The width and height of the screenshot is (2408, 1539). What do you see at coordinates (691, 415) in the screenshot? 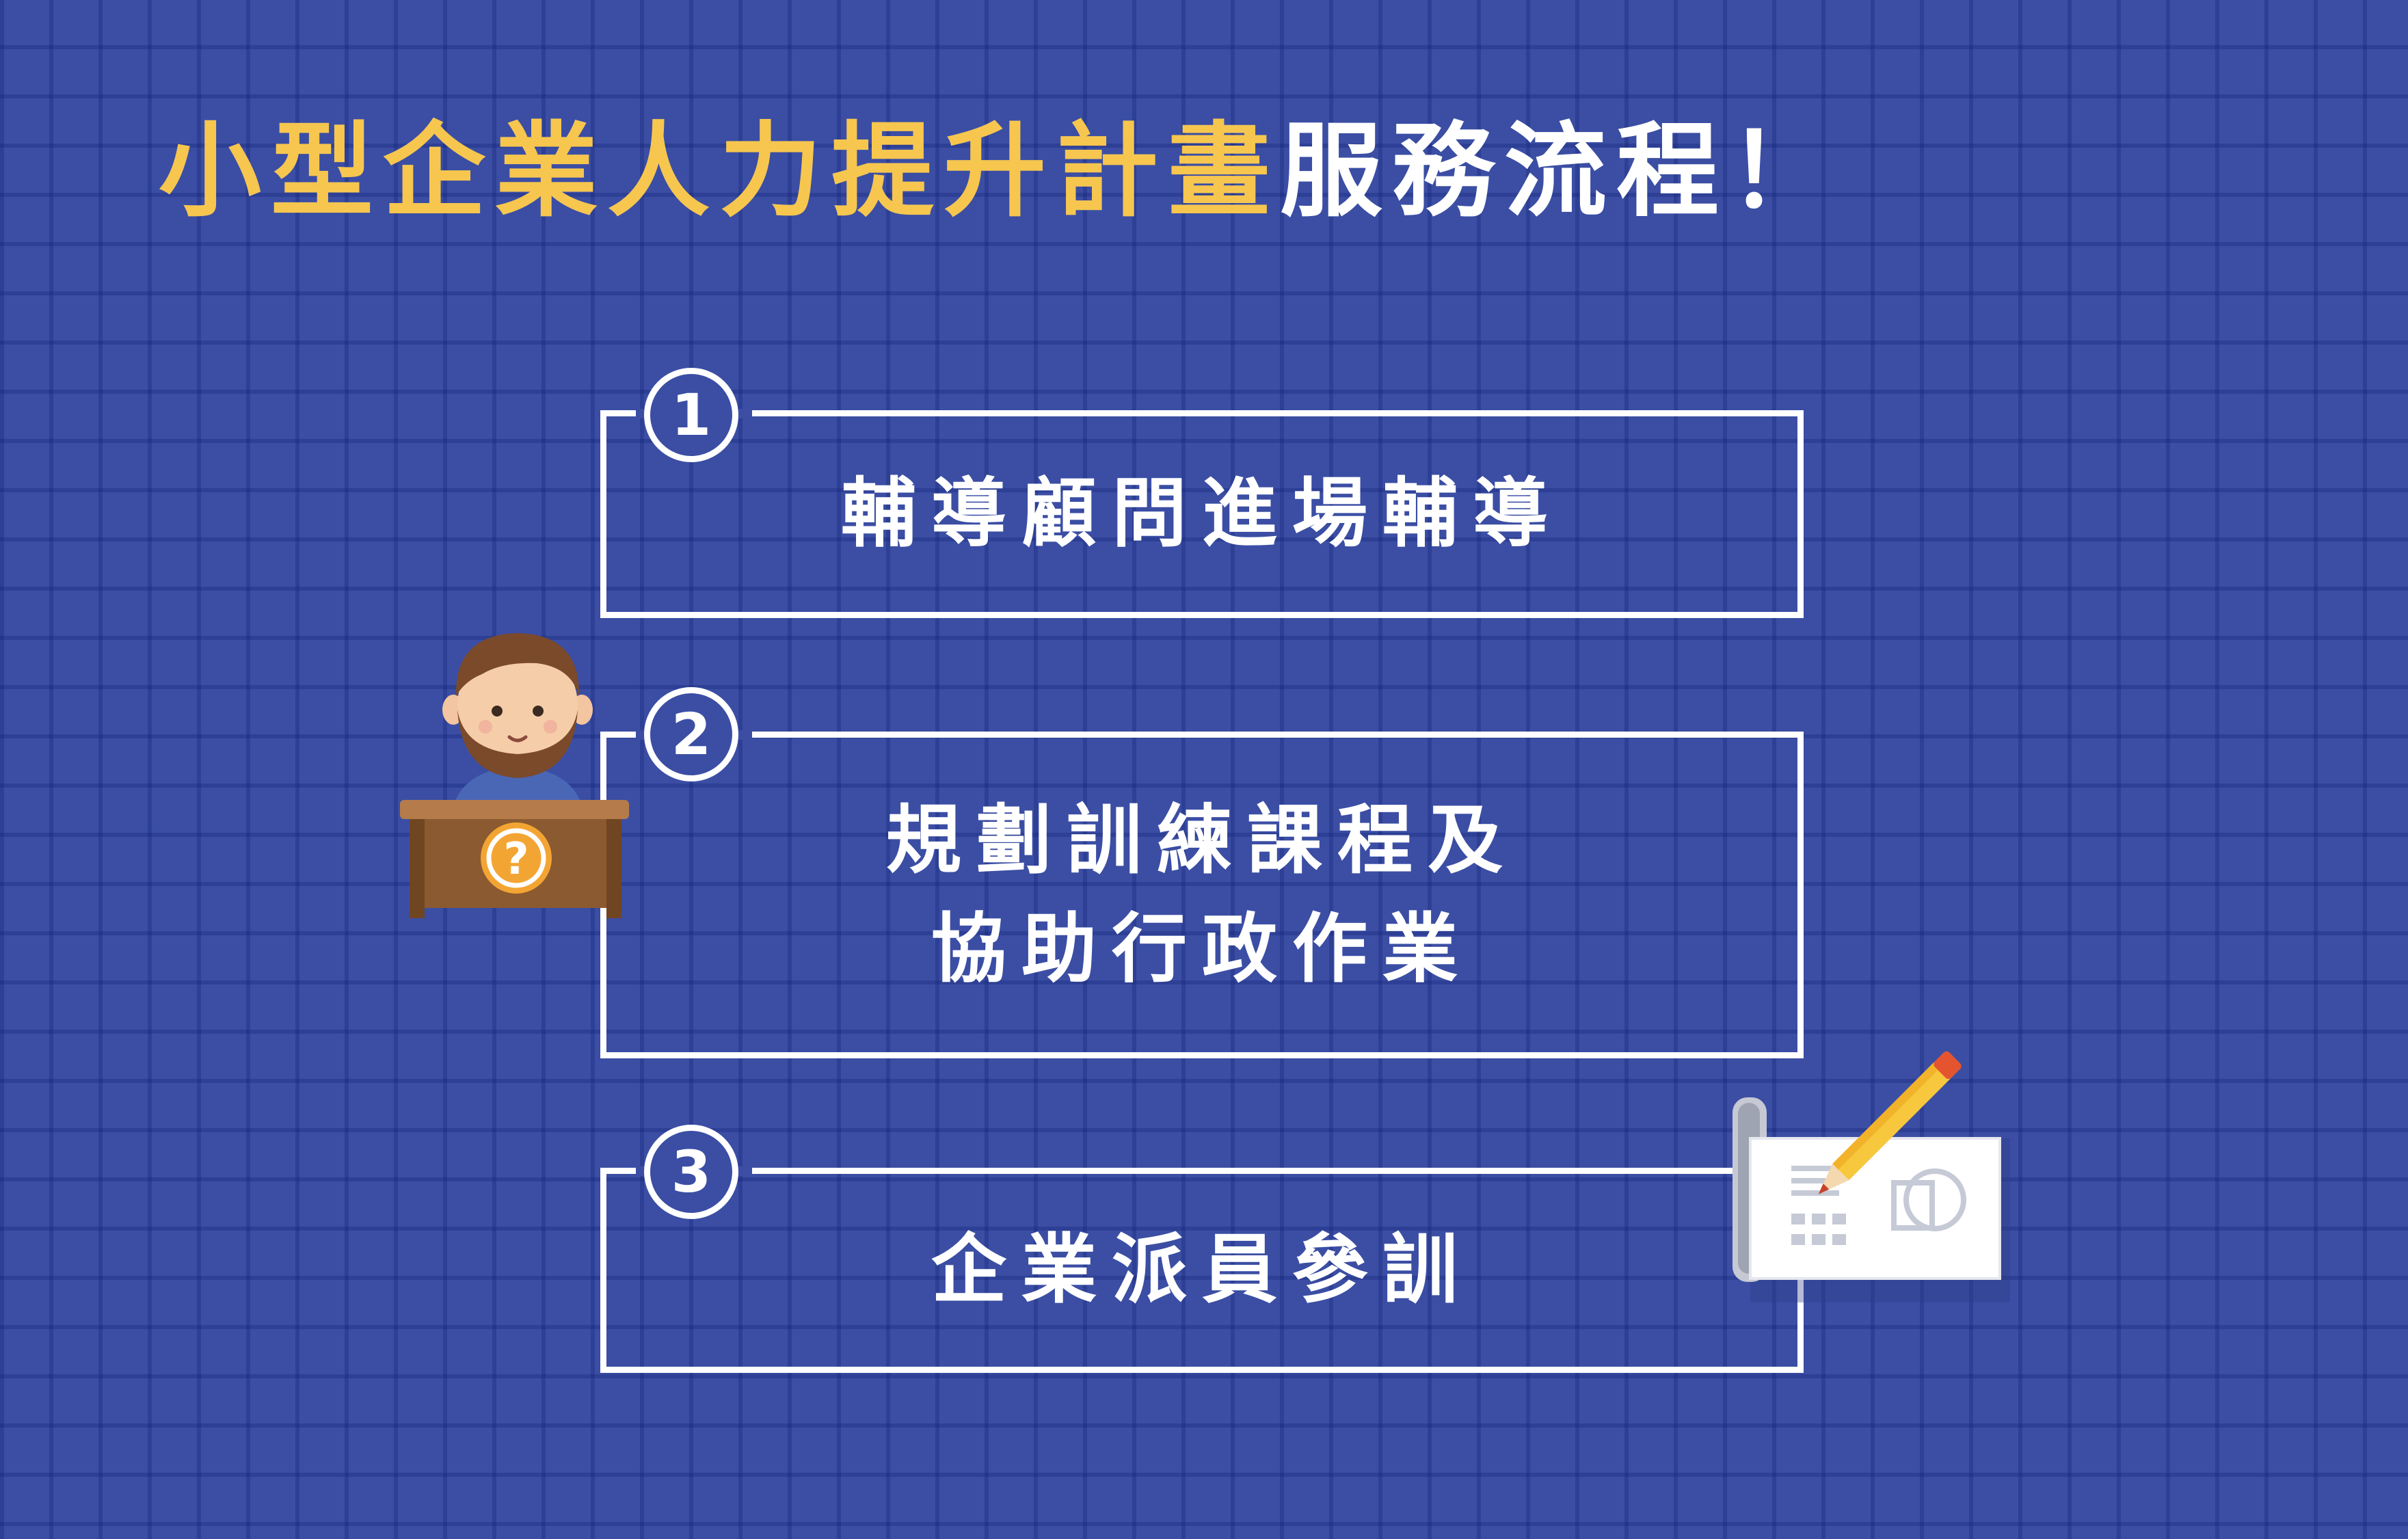
I see `step-1-number: 1` at bounding box center [691, 415].